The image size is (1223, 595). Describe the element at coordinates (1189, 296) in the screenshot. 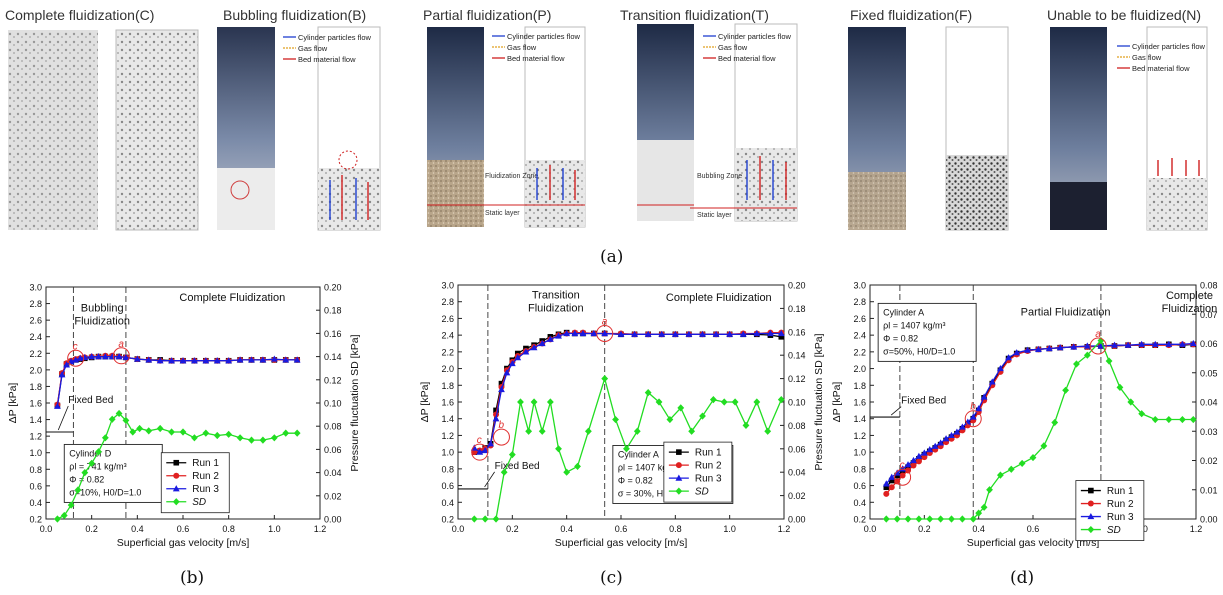

I see `region-label: Complete` at that location.